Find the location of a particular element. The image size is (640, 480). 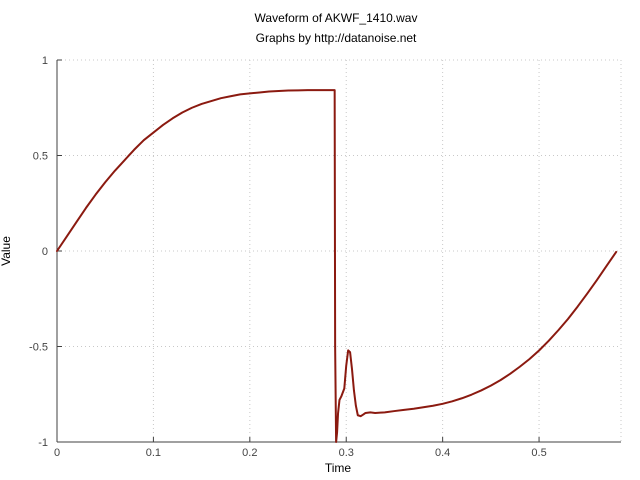

y-tick-label: -1 is located at coordinates (43, 443).